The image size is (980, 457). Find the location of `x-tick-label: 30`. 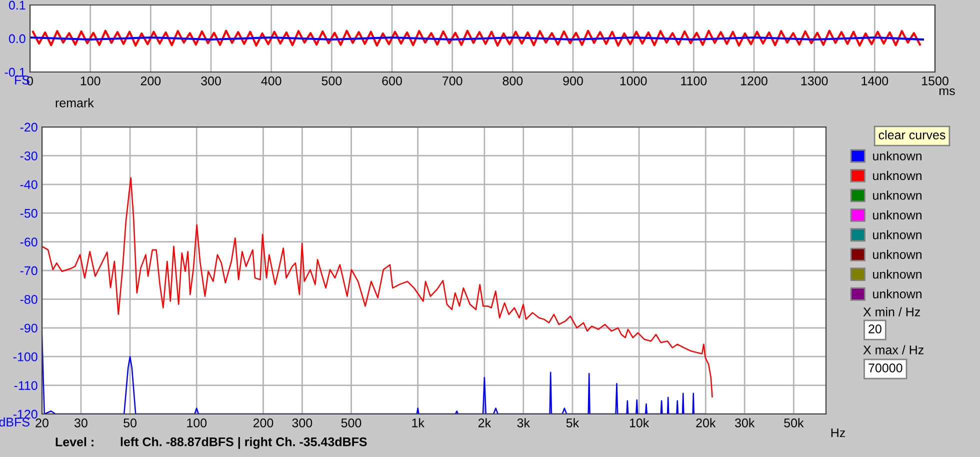

x-tick-label: 30 is located at coordinates (81, 423).